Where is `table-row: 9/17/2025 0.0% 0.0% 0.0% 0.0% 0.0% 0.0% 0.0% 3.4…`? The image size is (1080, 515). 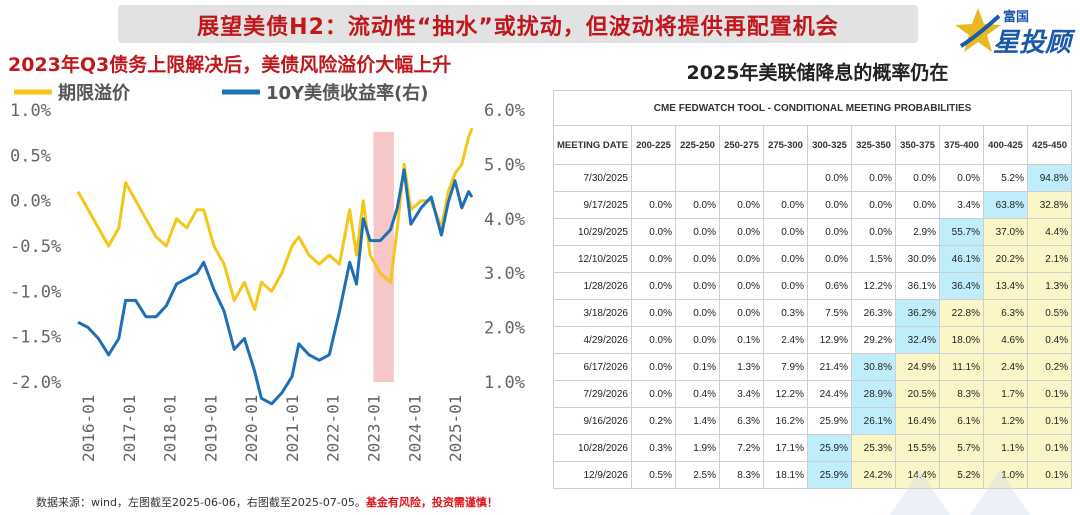
table-row: 9/17/2025 0.0% 0.0% 0.0% 0.0% 0.0% 0.0% 0.0% 3.4… is located at coordinates (813, 205).